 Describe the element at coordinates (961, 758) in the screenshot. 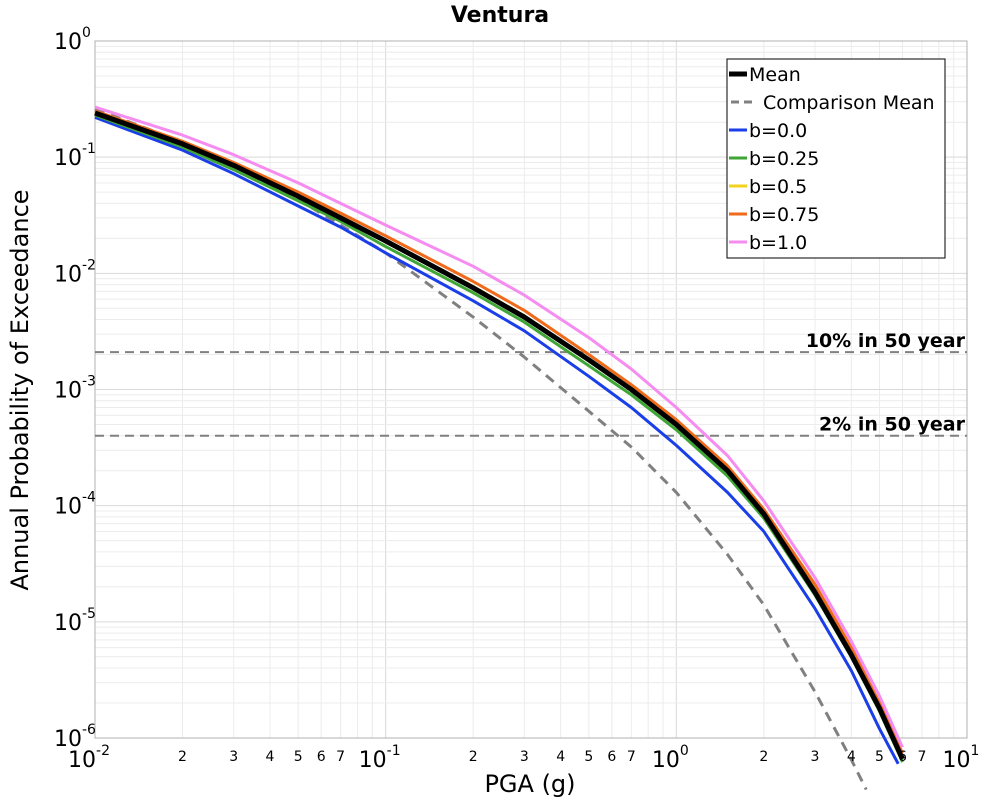

I see `x-major-tick-label: 10¹` at that location.